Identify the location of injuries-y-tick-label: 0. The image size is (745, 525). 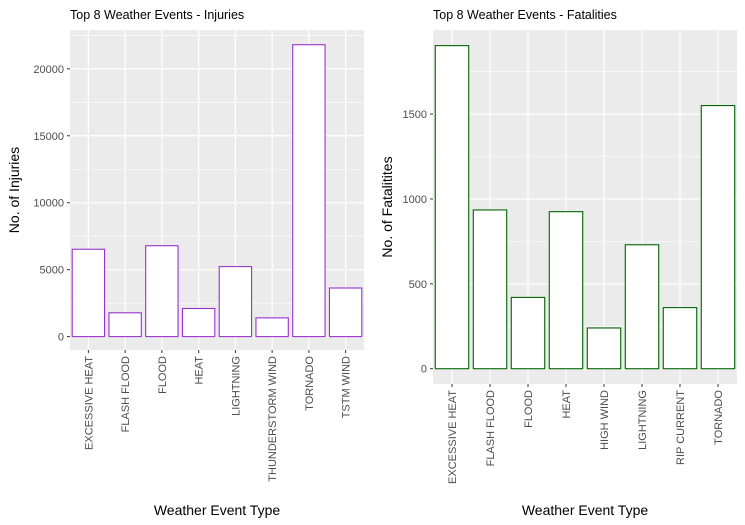
(61, 338).